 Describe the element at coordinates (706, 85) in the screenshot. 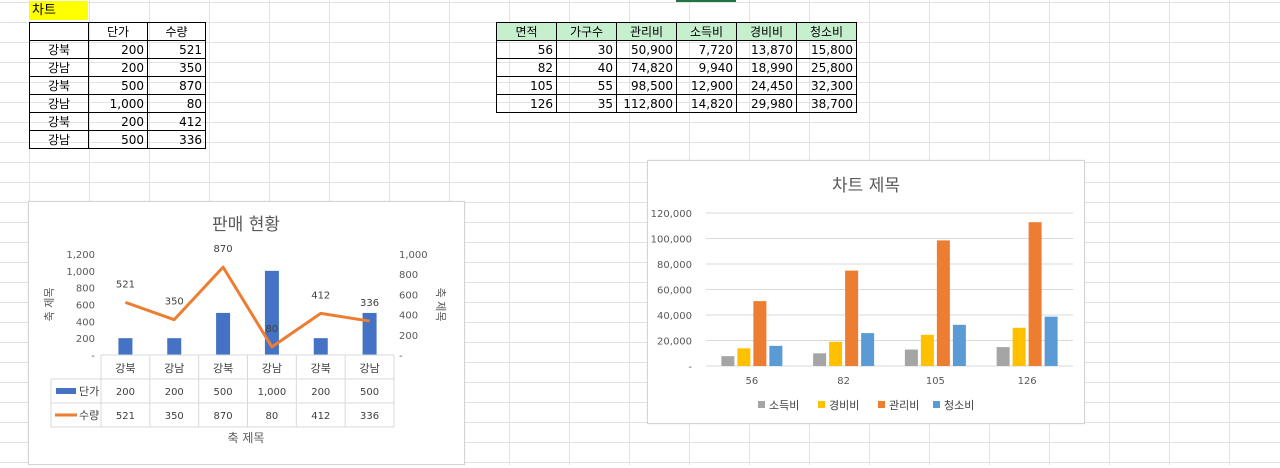

I see `table2-cell: 12,900` at that location.